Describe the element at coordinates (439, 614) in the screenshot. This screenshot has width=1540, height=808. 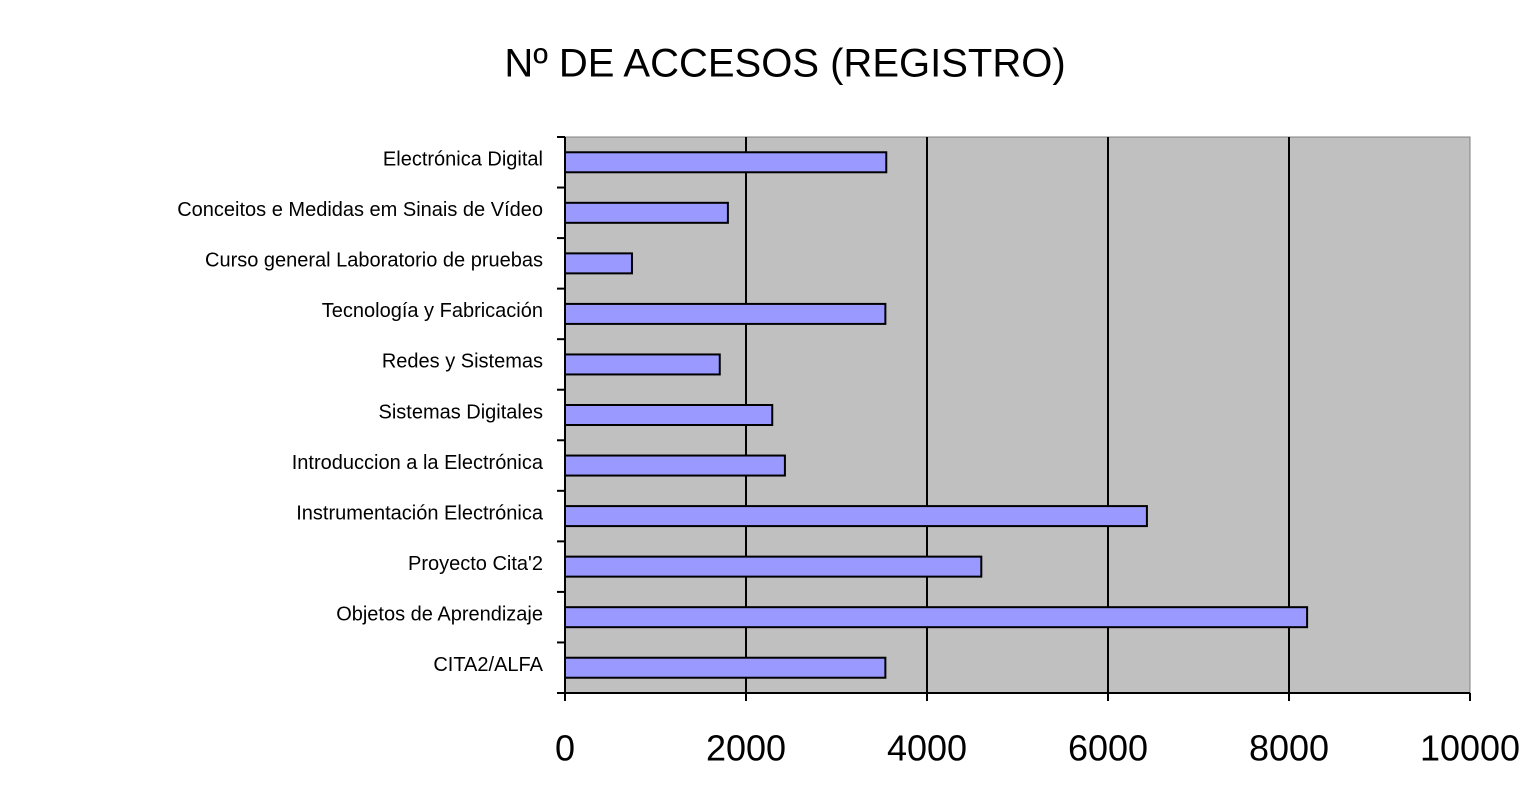
I see `y-tick-label: Objetos de Aprendizaje` at that location.